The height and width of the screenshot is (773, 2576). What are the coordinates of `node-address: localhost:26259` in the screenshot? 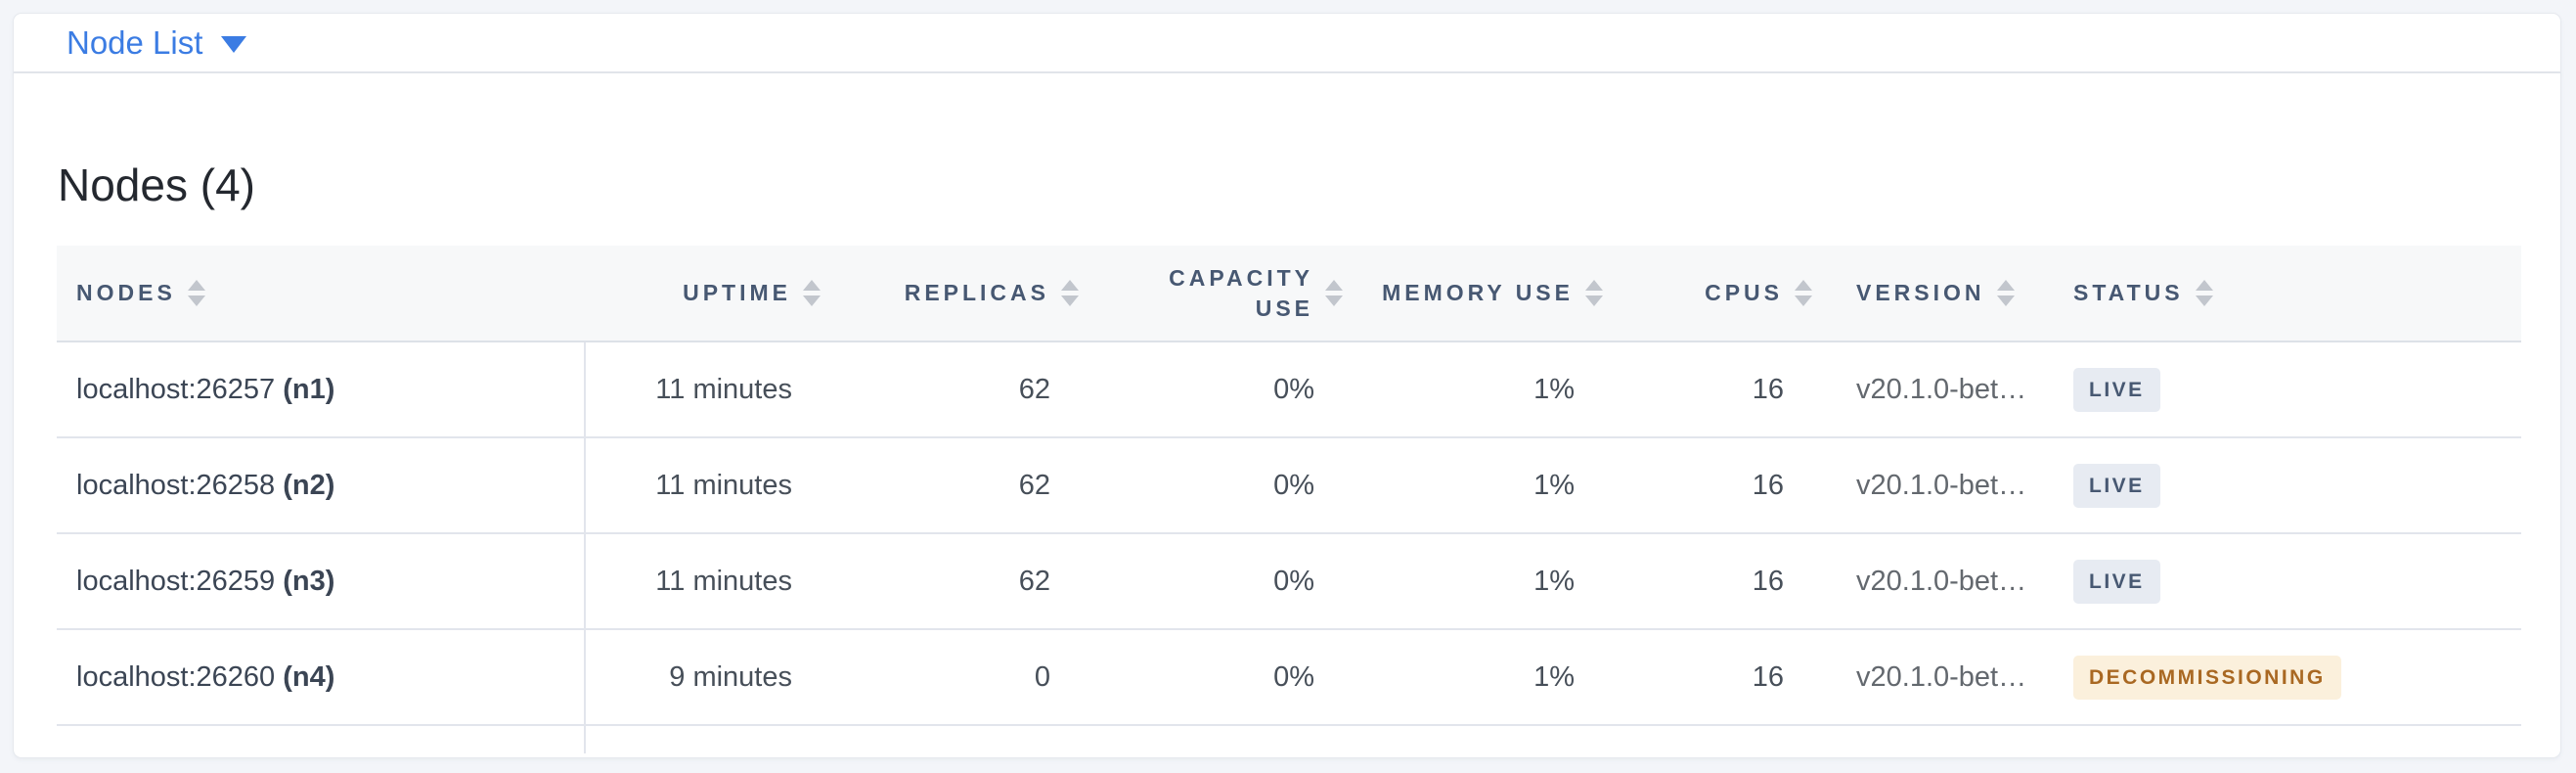 It's located at (176, 581).